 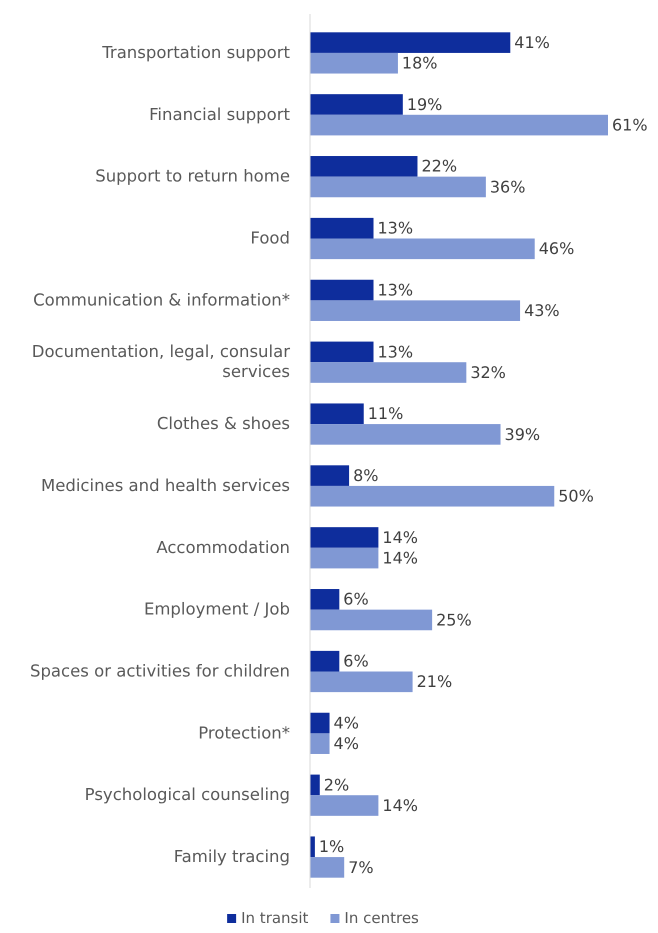 I want to click on y-tick-label: Protection*, so click(x=244, y=732).